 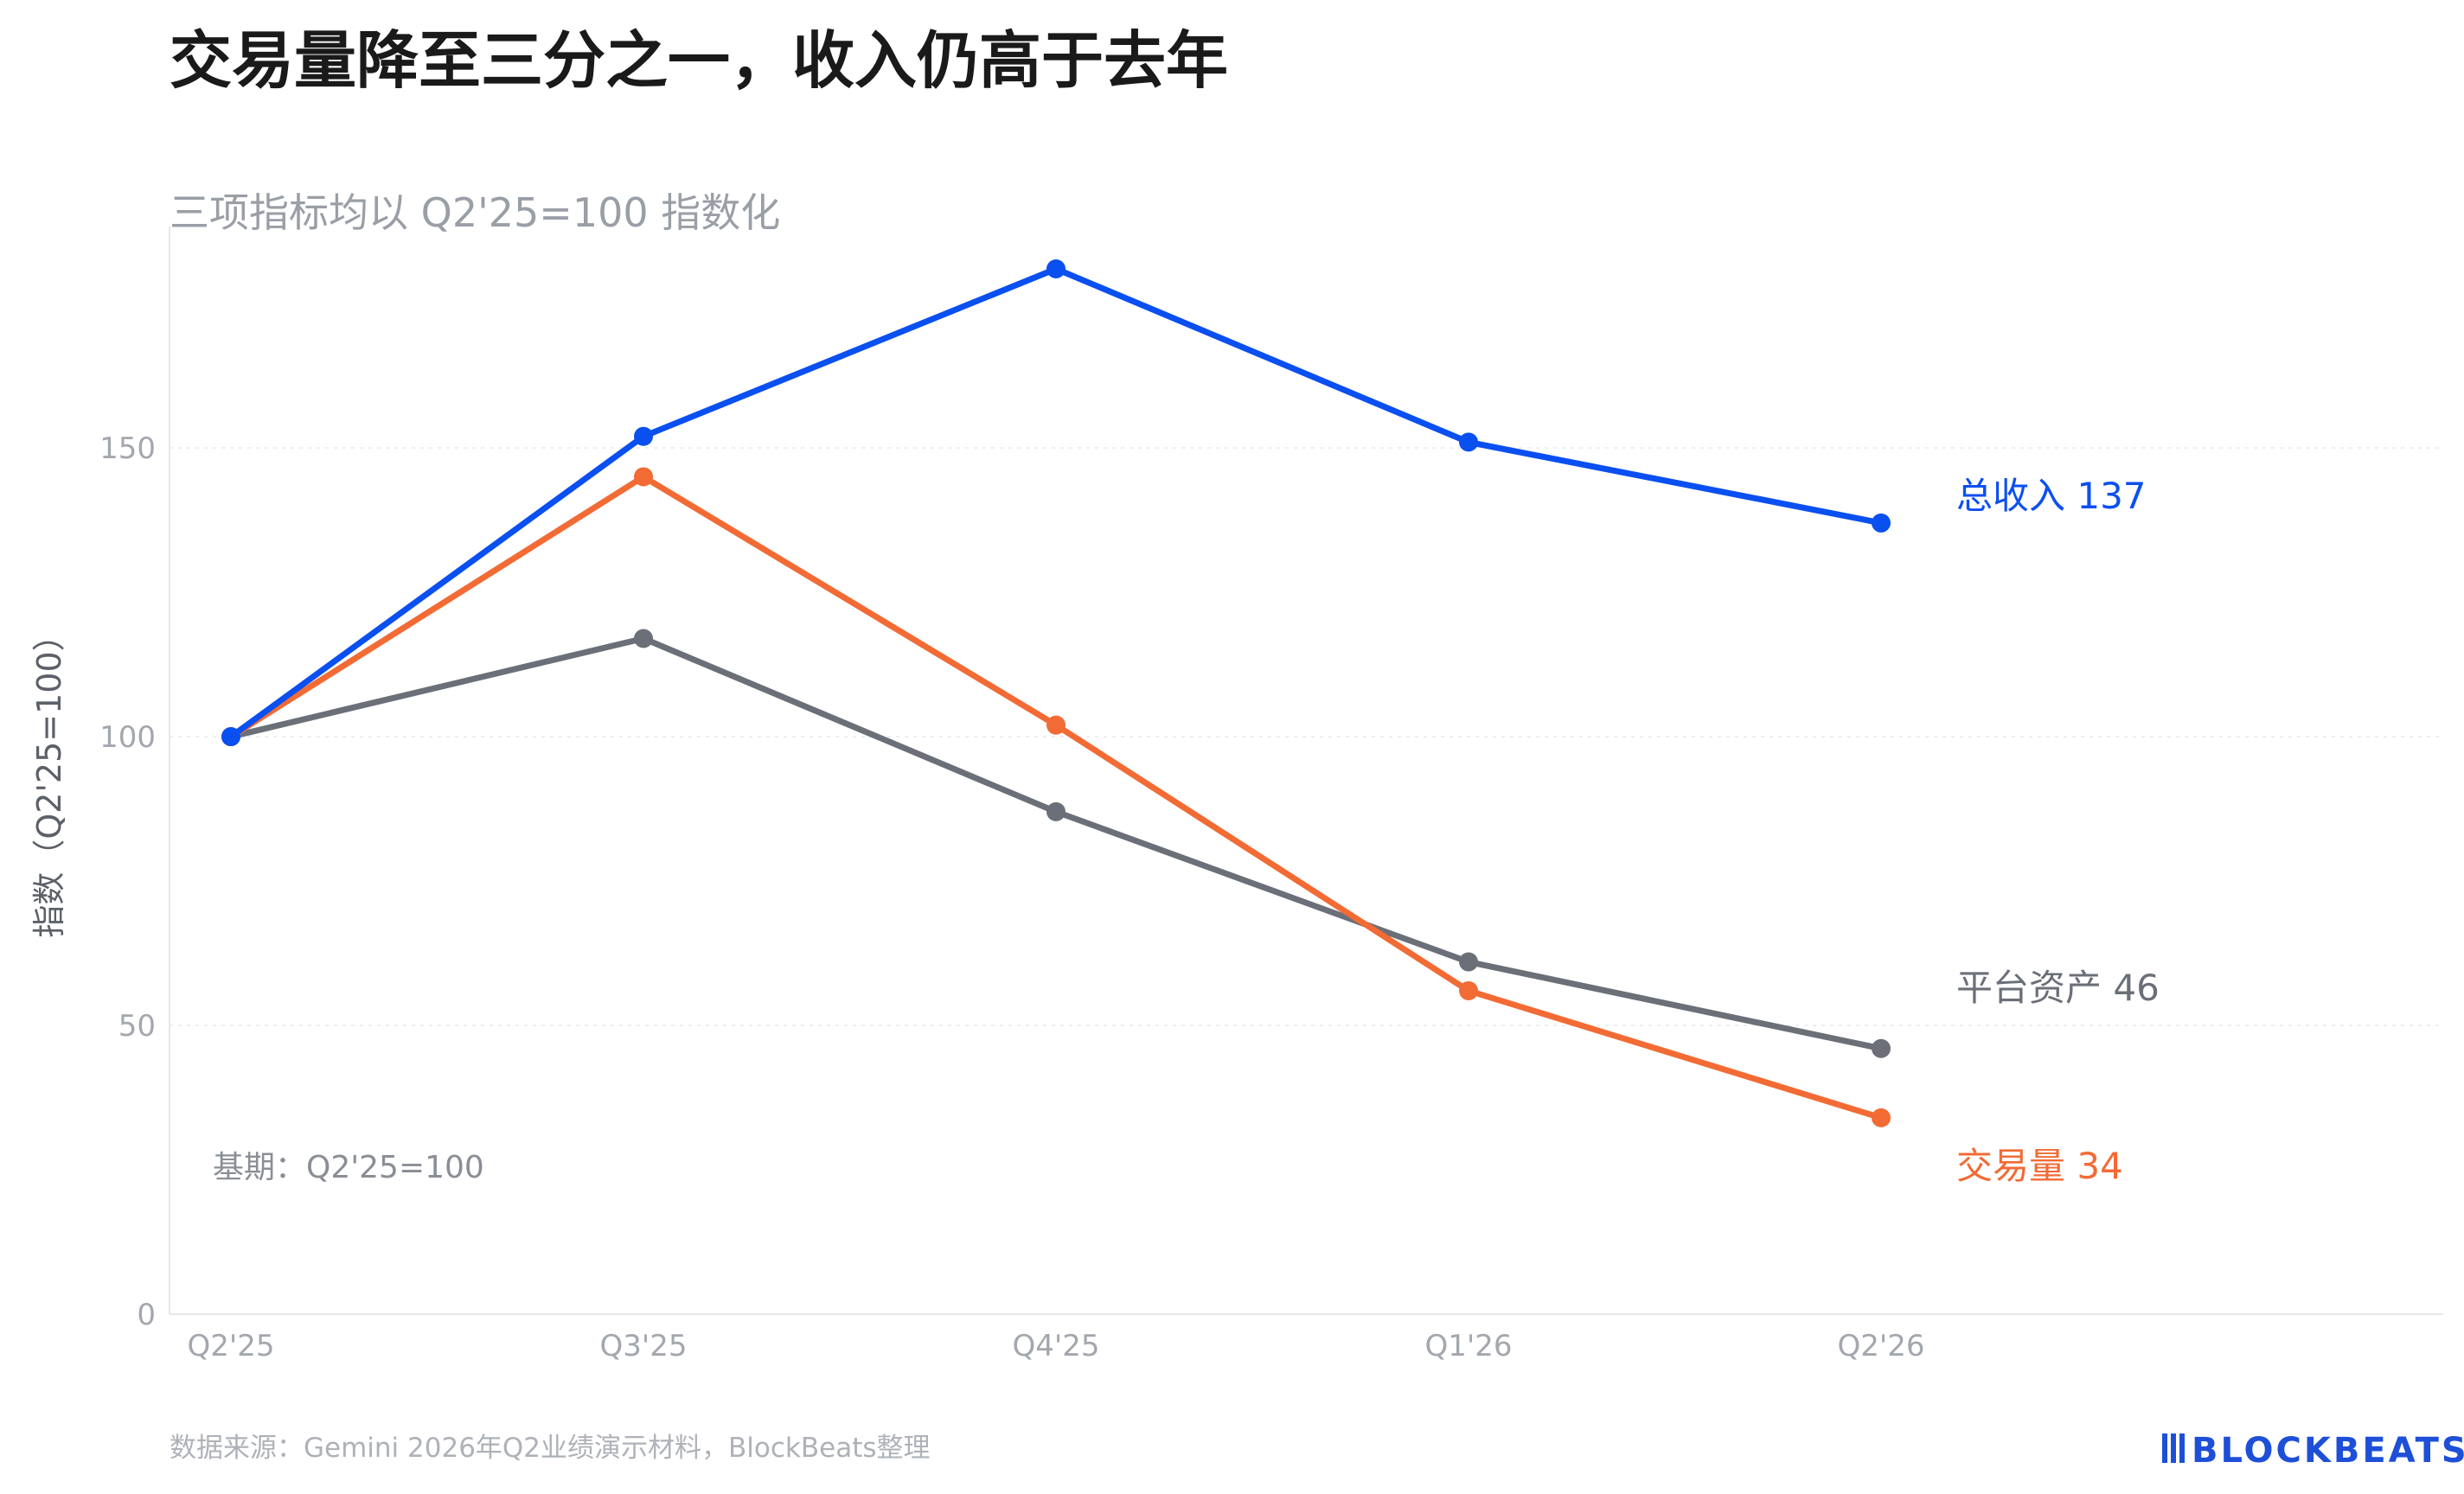 What do you see at coordinates (475, 212) in the screenshot?
I see `chart-subtitle: 三项指标均以 Q2'25=100 指数化` at bounding box center [475, 212].